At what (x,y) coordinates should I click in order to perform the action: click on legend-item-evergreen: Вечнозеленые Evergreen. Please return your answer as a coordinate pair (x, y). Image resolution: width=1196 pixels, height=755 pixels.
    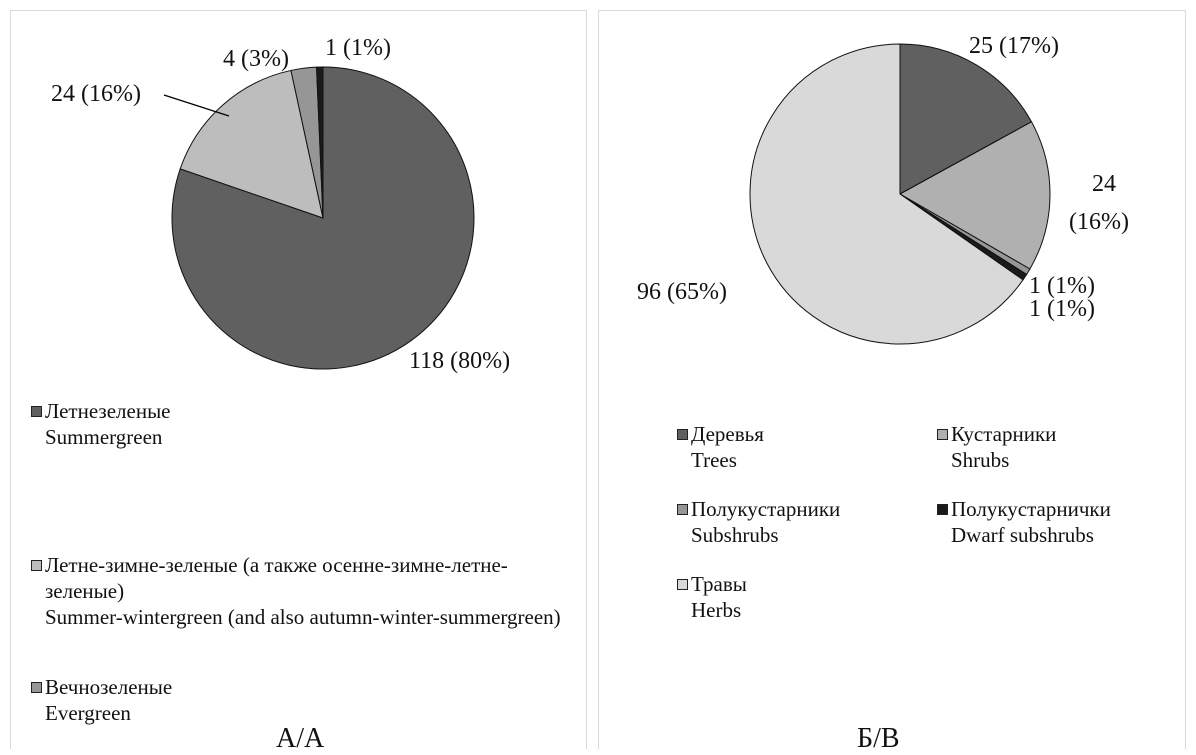
    Looking at the image, I should click on (101, 700).